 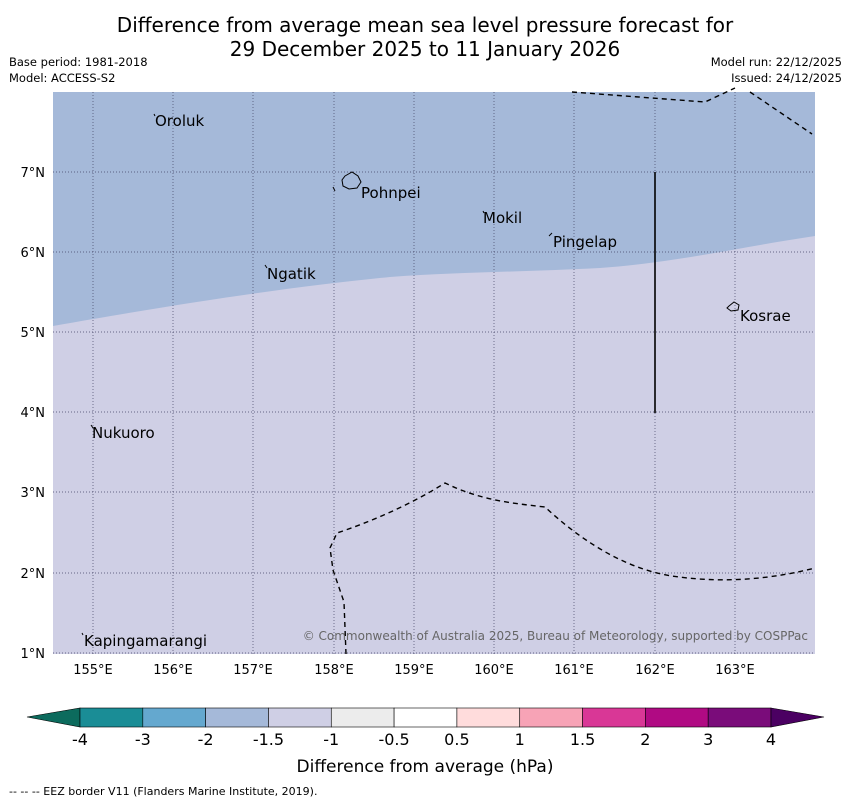 What do you see at coordinates (765, 316) in the screenshot?
I see `place-label-kosrae: Kosrae` at bounding box center [765, 316].